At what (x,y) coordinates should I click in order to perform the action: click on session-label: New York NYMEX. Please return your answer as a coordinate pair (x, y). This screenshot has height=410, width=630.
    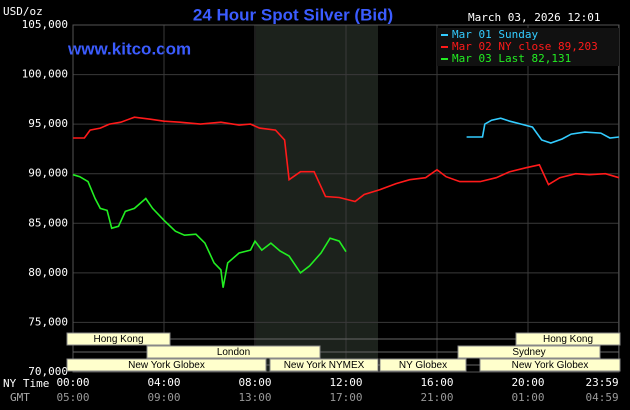
    Looking at the image, I should click on (324, 365).